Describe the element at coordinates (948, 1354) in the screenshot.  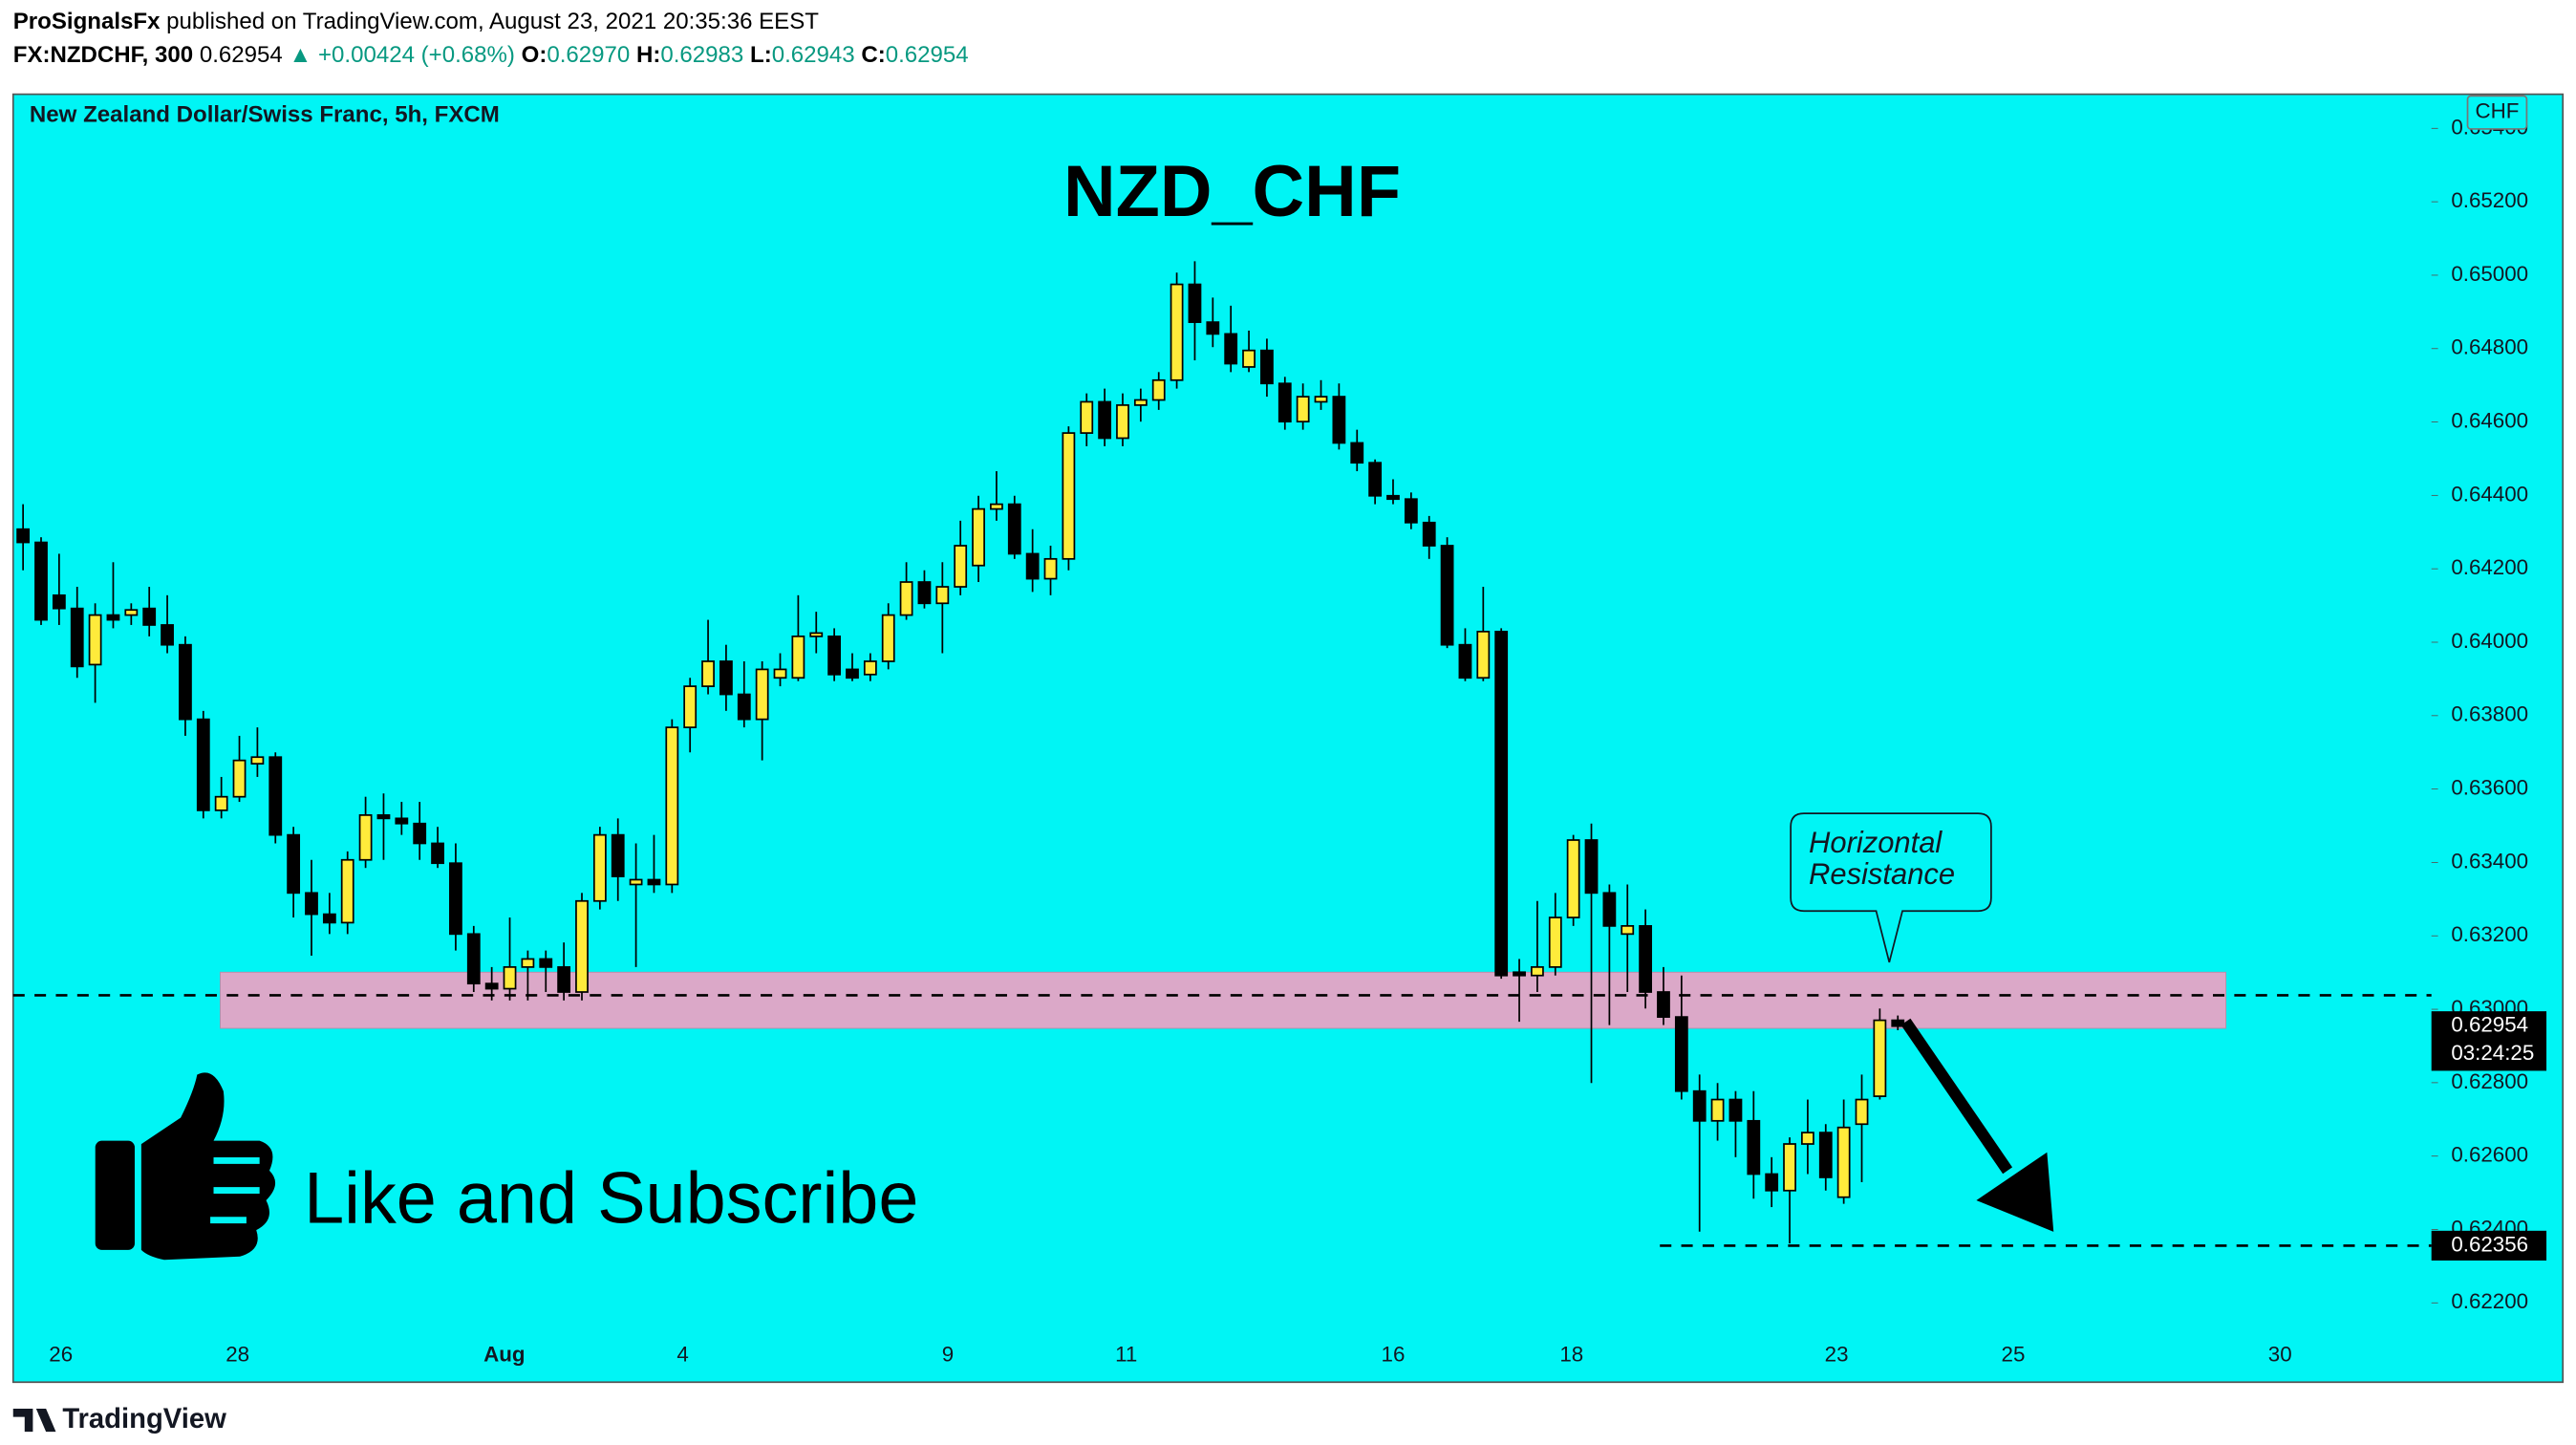
I see `x-tick-label: 9` at that location.